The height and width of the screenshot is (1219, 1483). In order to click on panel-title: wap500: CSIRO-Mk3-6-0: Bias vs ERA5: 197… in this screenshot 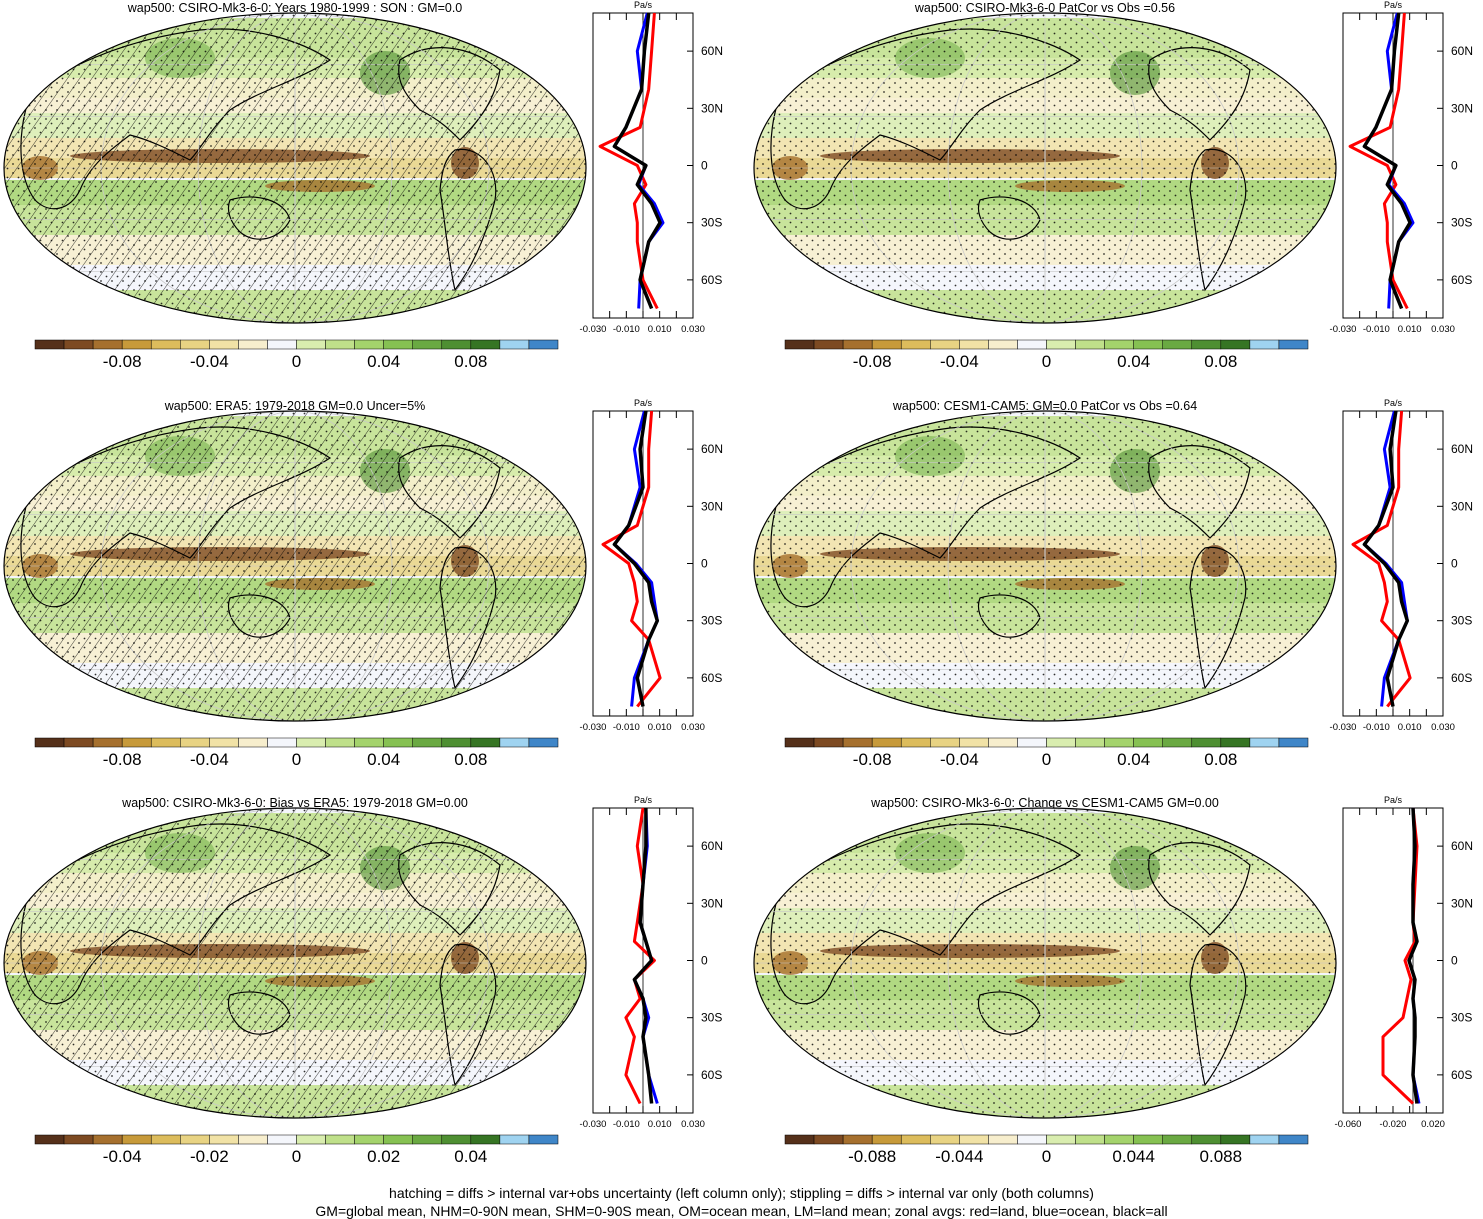, I will do `click(294, 803)`.